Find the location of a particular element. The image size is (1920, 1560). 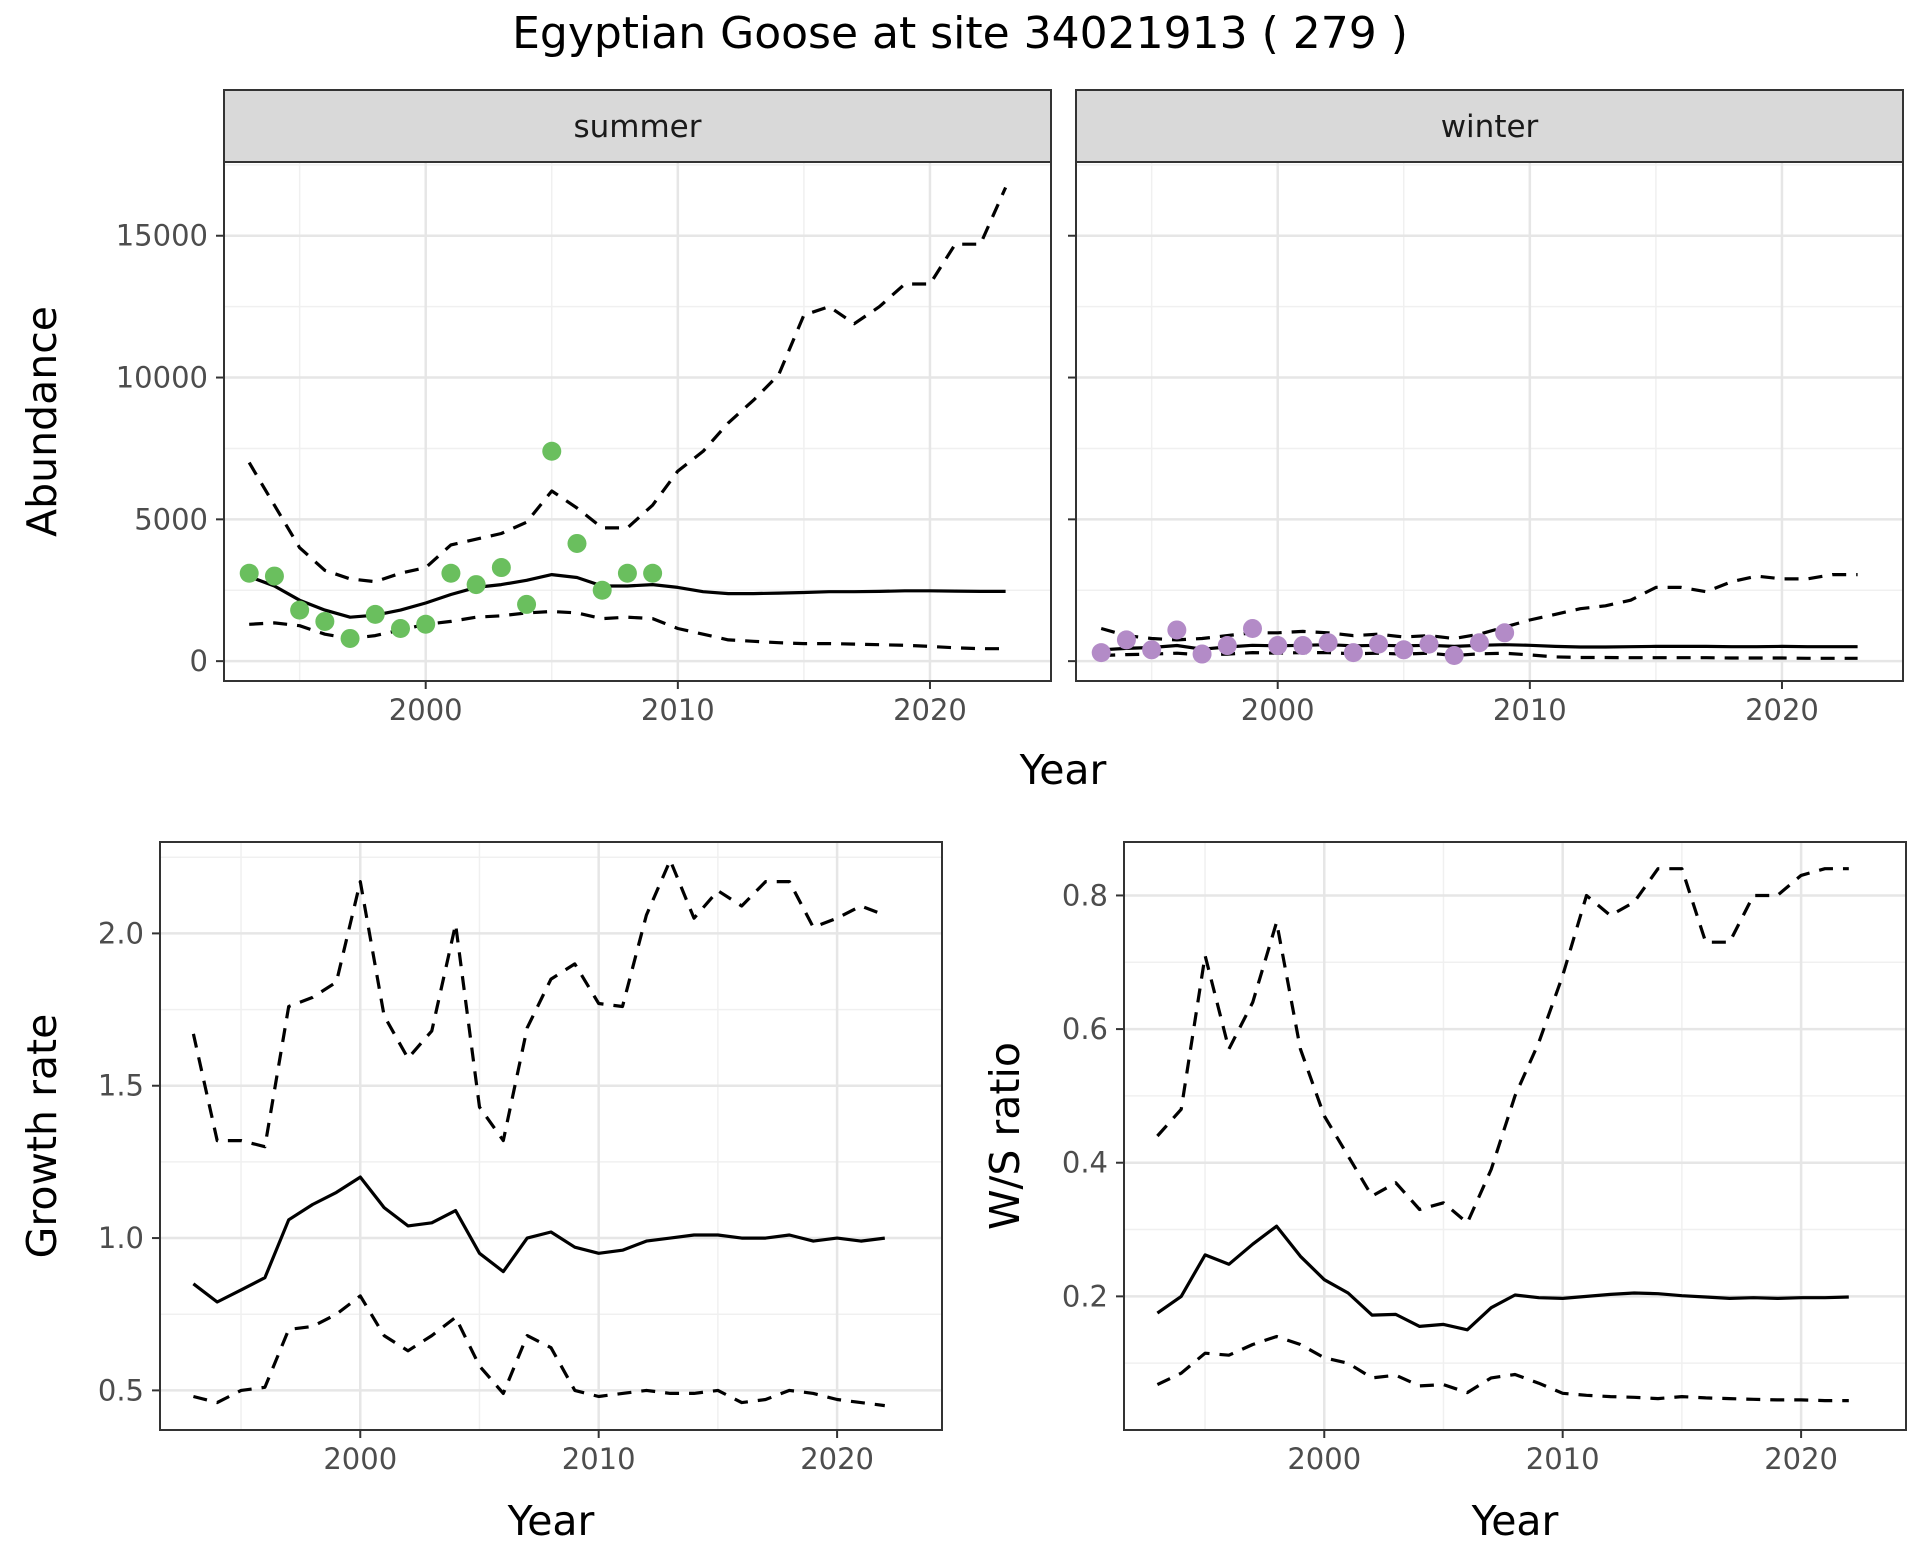

y-tick-label: 0.2 is located at coordinates (1085, 1296).